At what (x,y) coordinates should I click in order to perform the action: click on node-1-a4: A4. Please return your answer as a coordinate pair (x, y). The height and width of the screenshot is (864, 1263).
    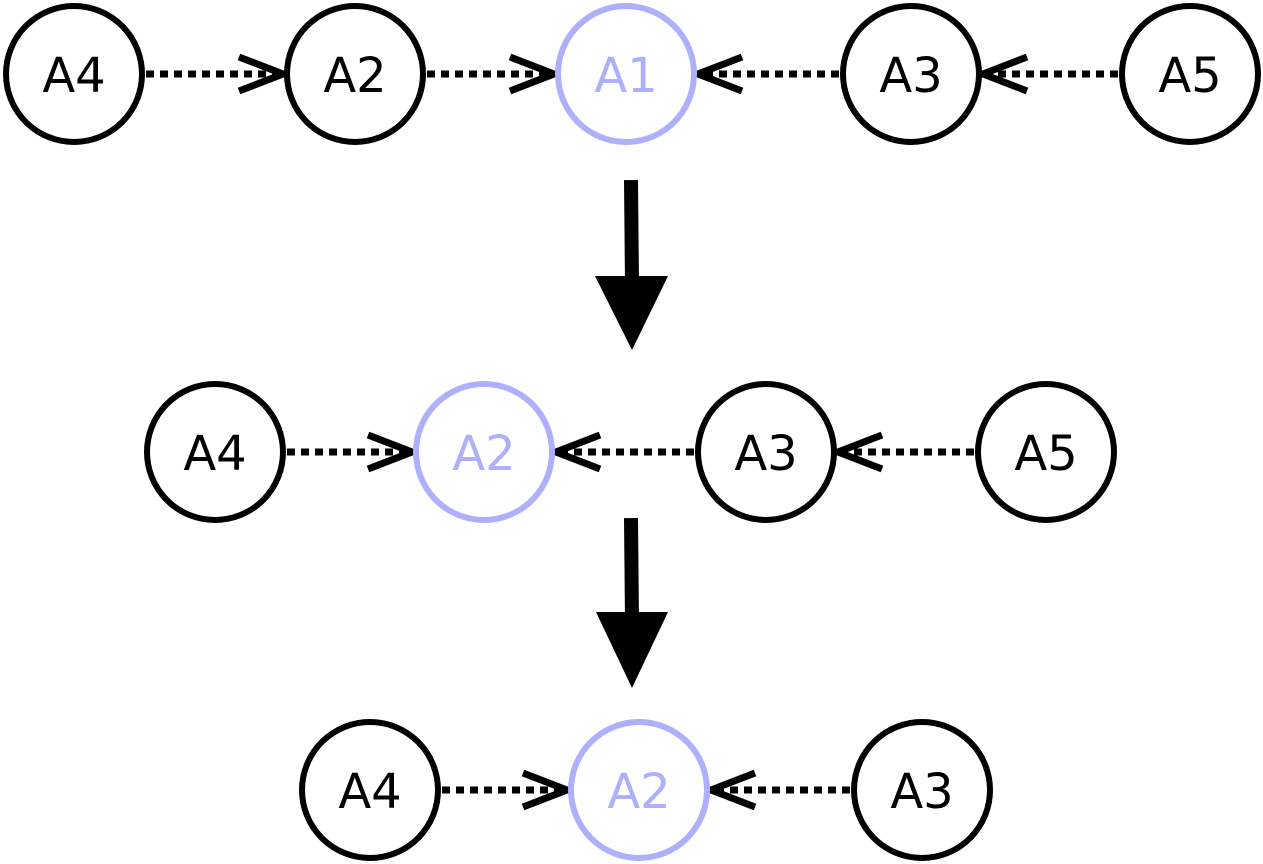
    Looking at the image, I should click on (74, 74).